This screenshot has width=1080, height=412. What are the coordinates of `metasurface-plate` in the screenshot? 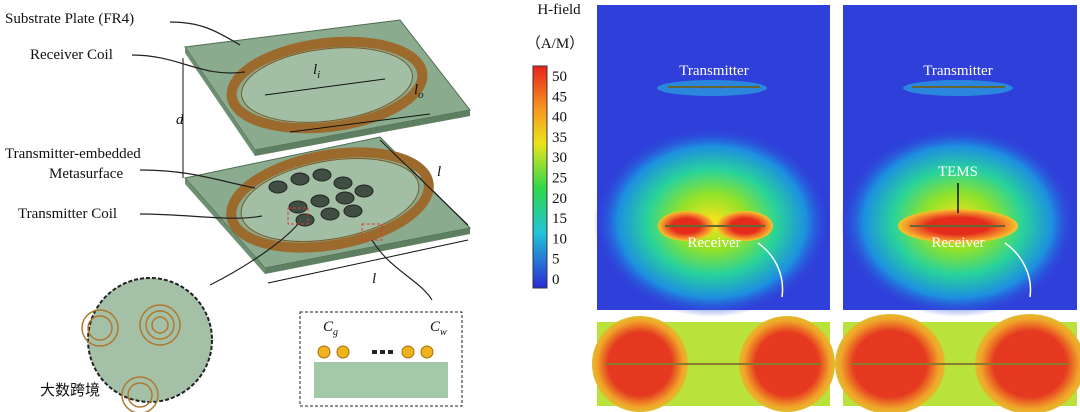 It's located at (328, 205).